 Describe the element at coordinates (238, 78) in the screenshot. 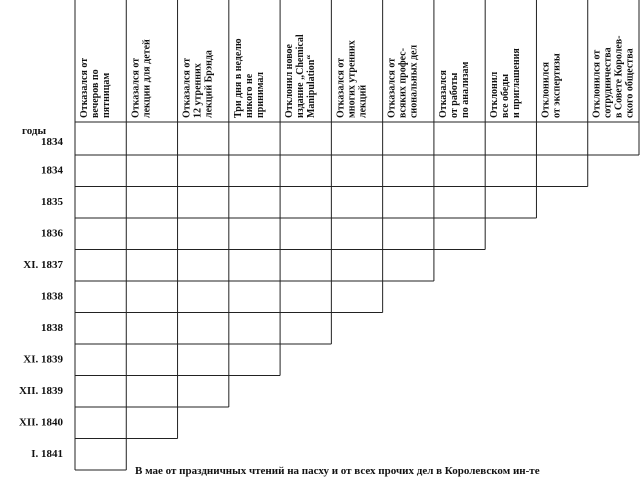

I see `column-header: Три дня в неделю` at that location.